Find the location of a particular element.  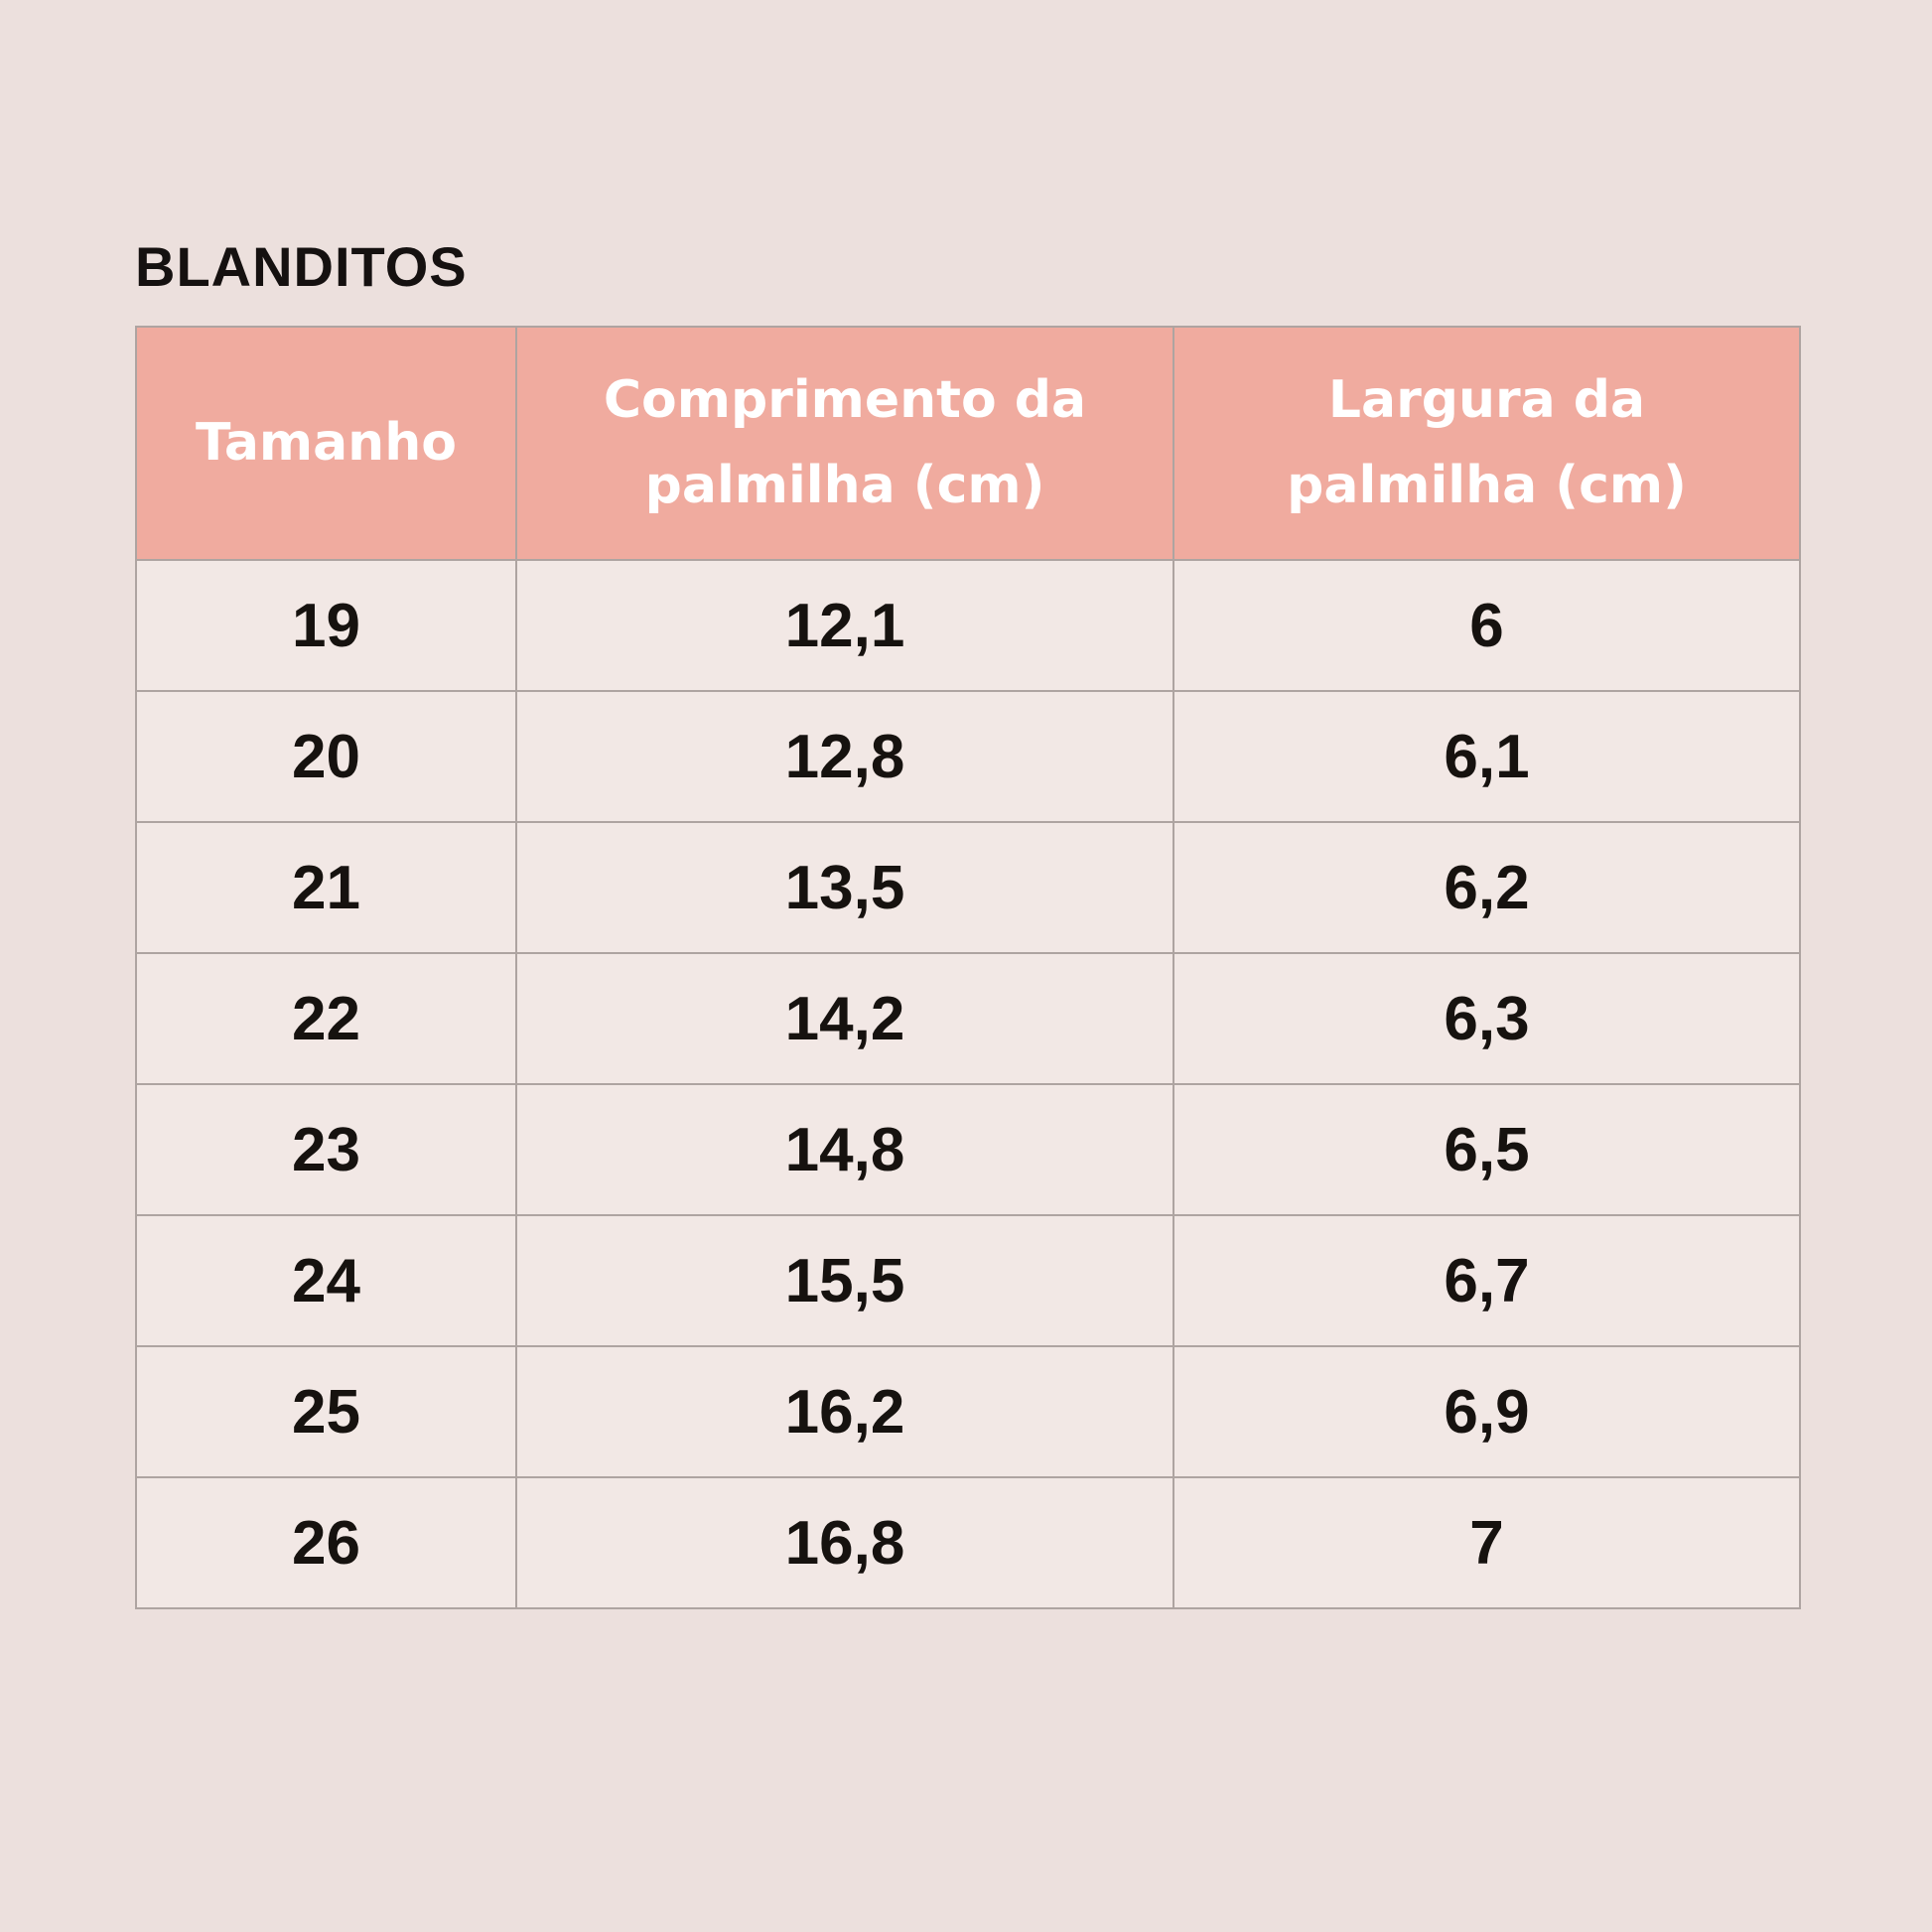

table-row: 23 14,8 6,5 is located at coordinates (968, 1149).